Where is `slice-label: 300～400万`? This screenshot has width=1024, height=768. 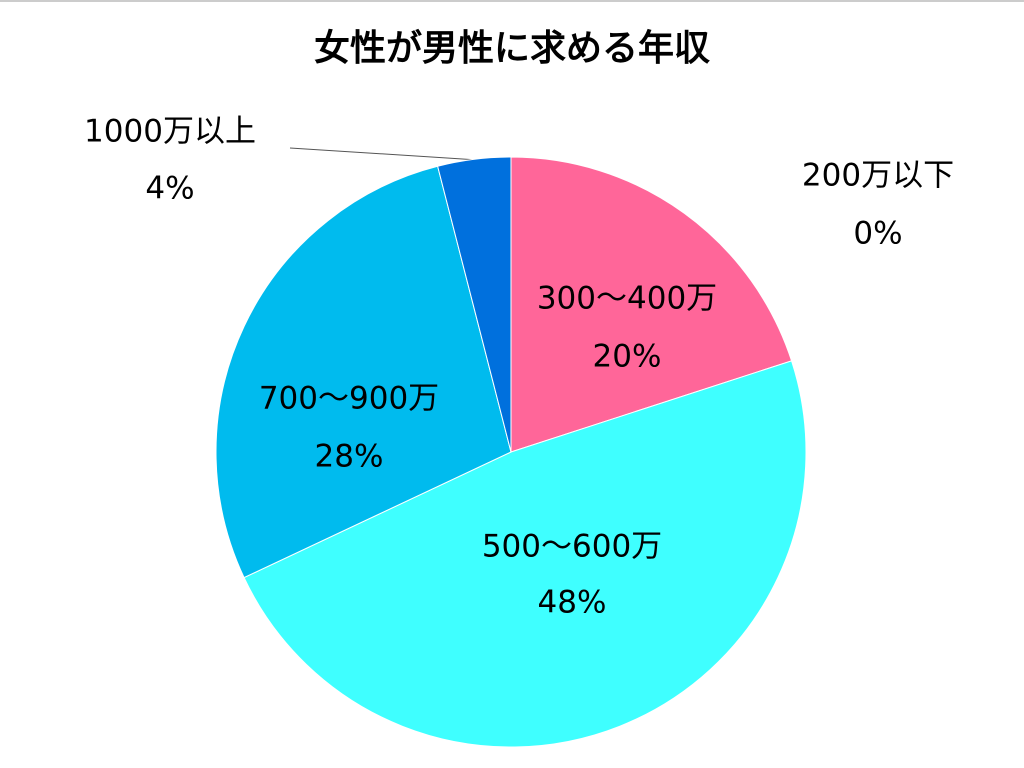 slice-label: 300～400万 is located at coordinates (627, 299).